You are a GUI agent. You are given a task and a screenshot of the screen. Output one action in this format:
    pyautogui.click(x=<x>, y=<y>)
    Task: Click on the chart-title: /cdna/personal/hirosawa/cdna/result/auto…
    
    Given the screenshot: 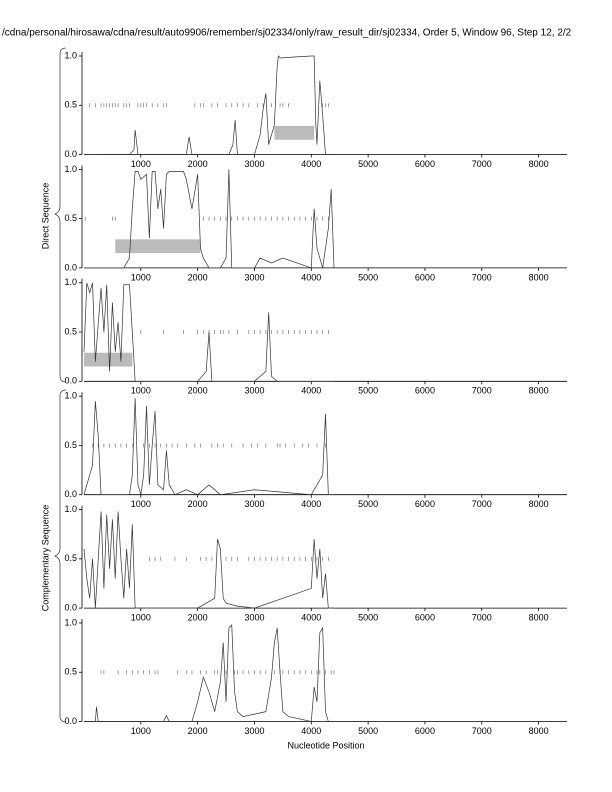 What is the action you would take?
    pyautogui.click(x=287, y=33)
    